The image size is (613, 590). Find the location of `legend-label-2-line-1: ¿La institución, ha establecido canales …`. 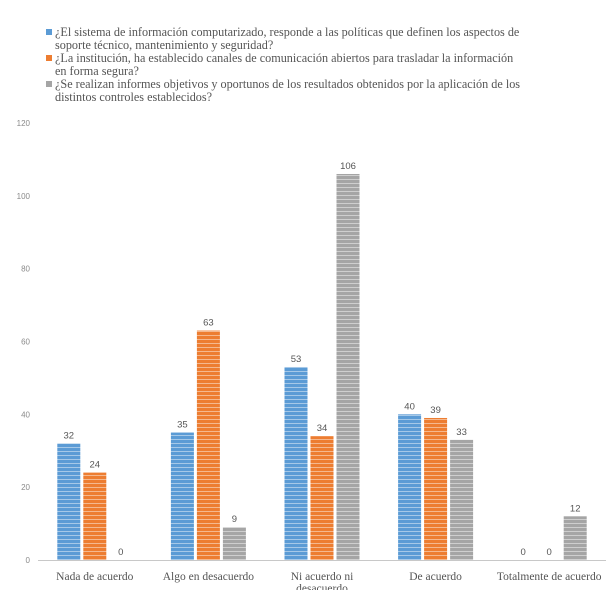

legend-label-2-line-1: ¿La institución, ha establecido canales … is located at coordinates (284, 58).